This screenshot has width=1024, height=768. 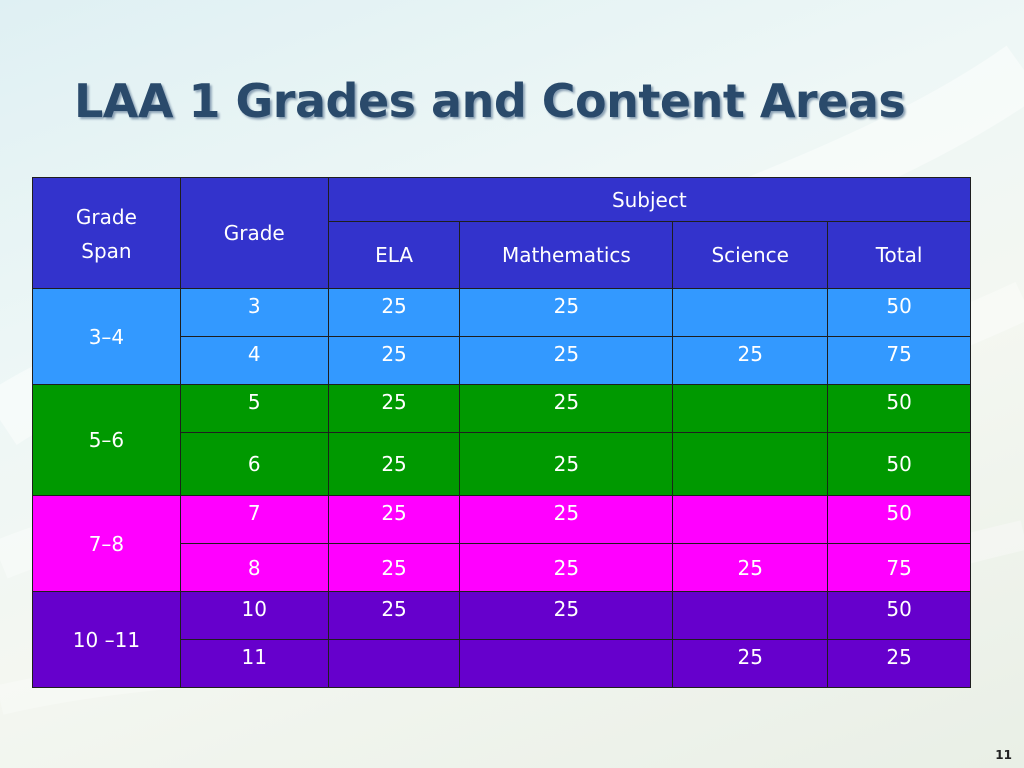 I want to click on grade-span-header: Grade Span, so click(x=106, y=233).